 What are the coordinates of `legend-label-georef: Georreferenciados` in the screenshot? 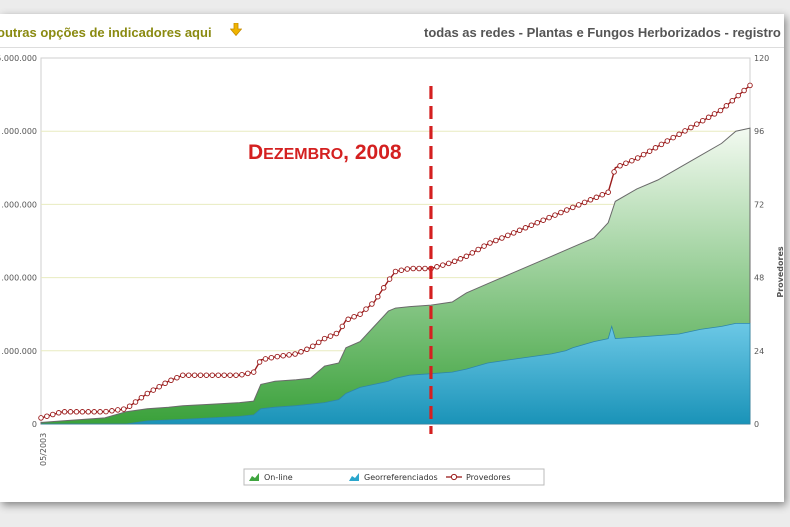 It's located at (401, 477).